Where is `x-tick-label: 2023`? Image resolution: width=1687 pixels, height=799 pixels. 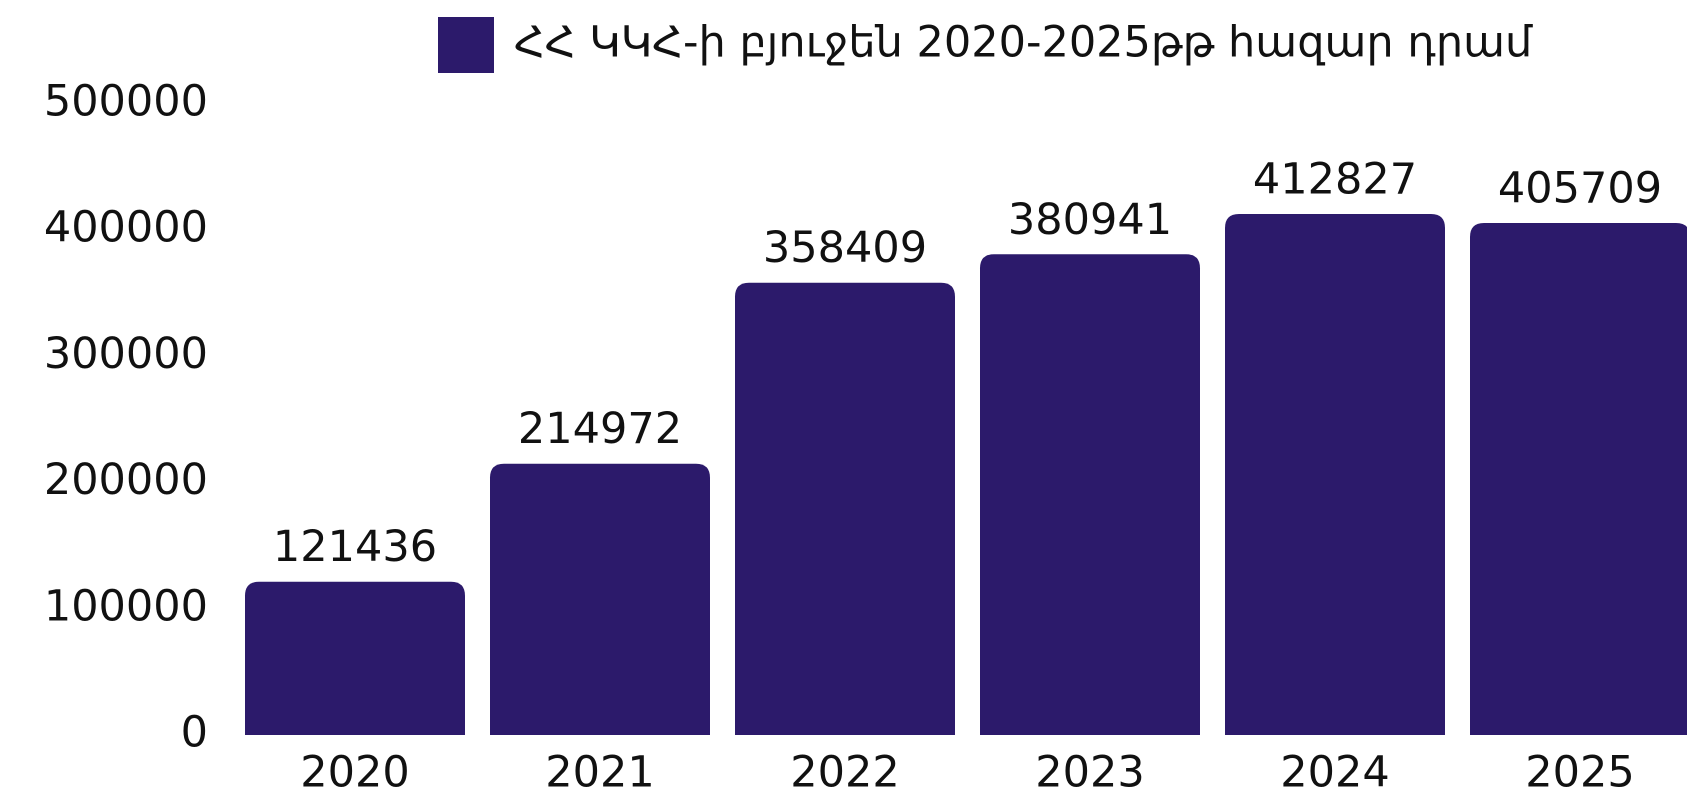 x-tick-label: 2023 is located at coordinates (1089, 773).